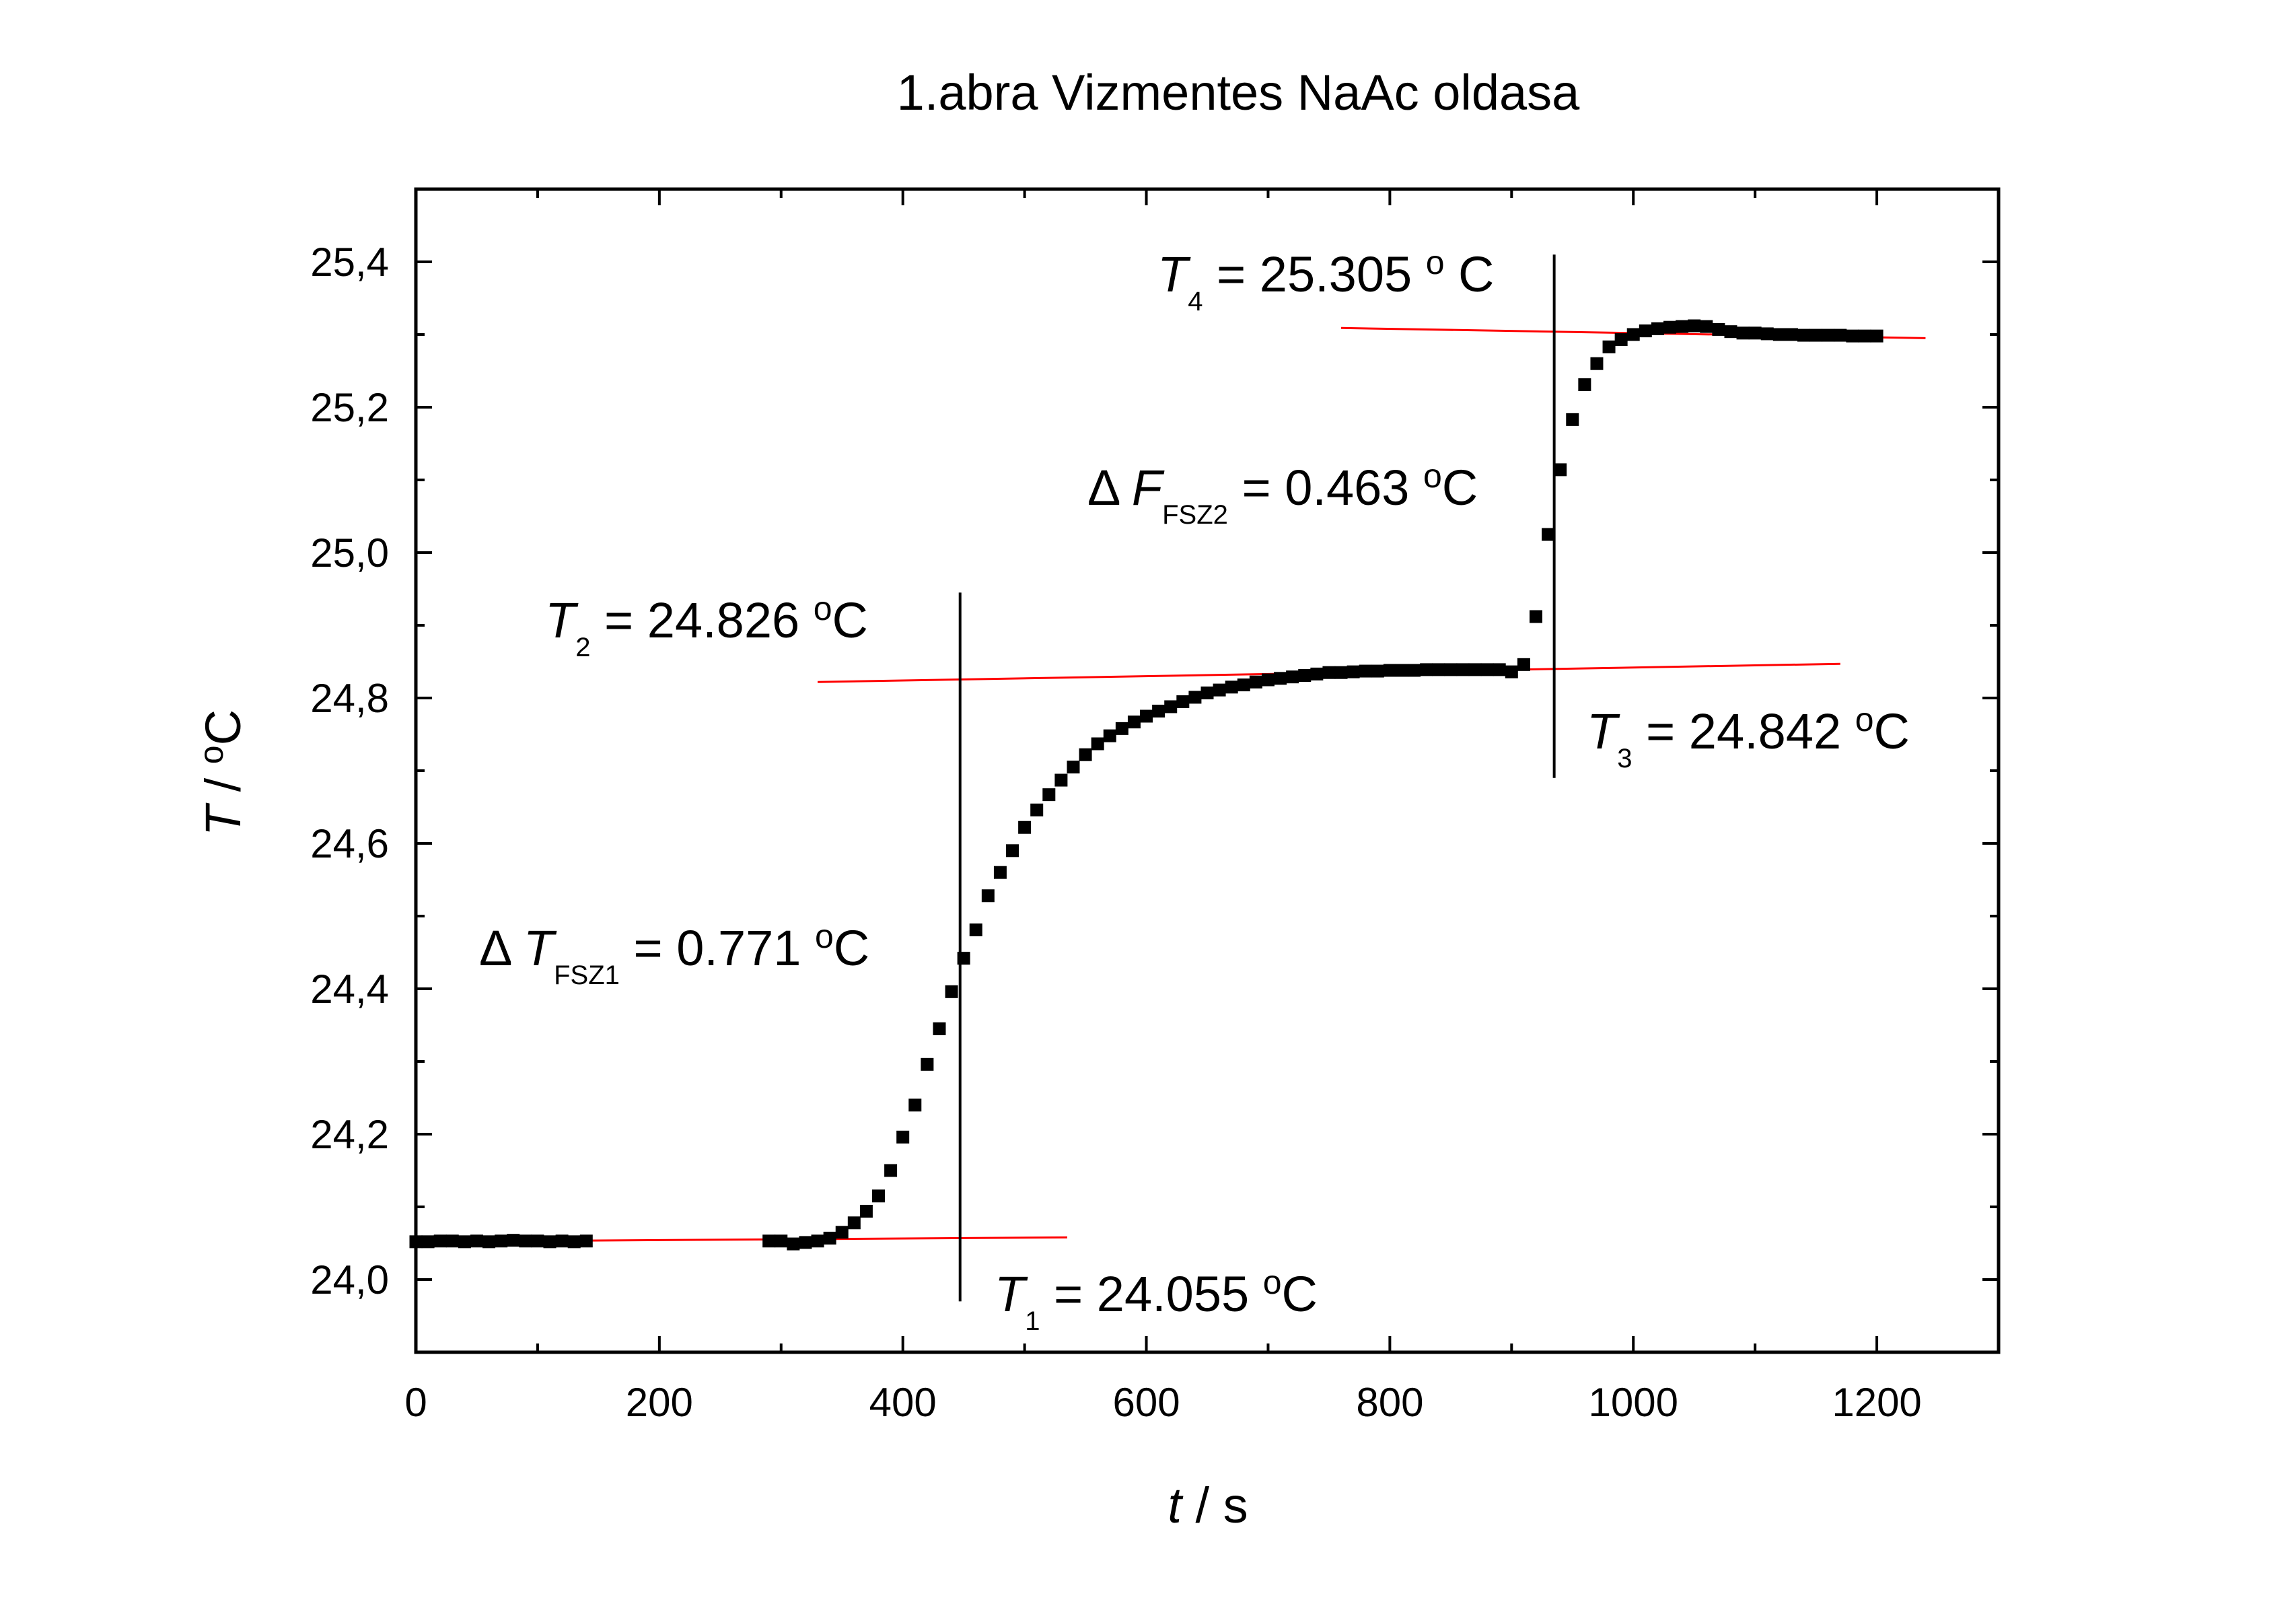  I want to click on x-axis-label: t / s, so click(1208, 1505).